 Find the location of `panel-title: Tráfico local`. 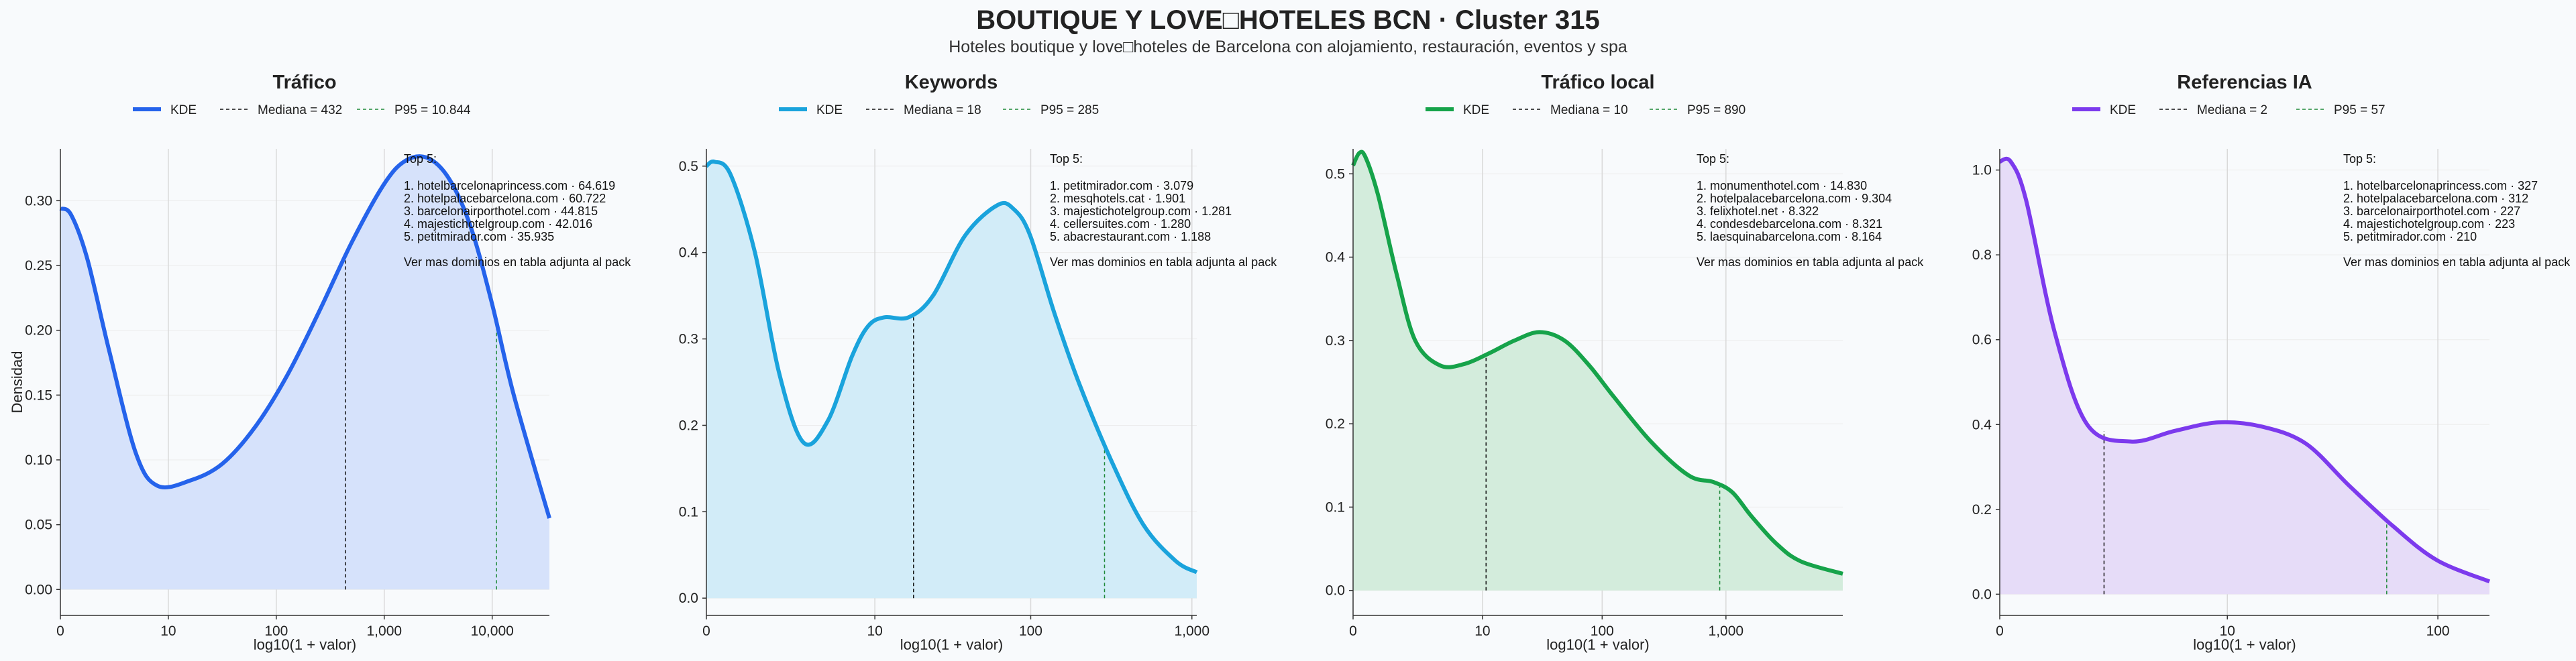

panel-title: Tráfico local is located at coordinates (1597, 82).